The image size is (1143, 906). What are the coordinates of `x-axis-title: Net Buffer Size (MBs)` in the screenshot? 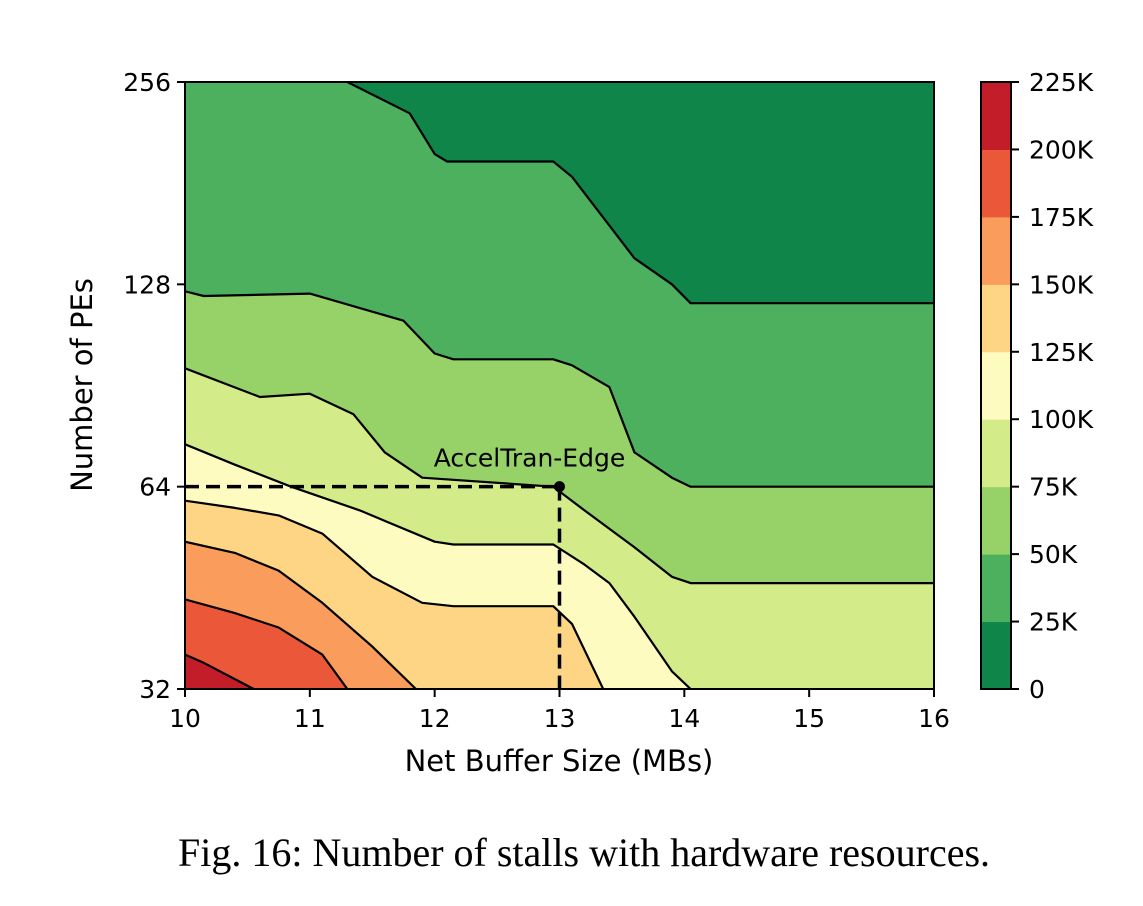 It's located at (559, 761).